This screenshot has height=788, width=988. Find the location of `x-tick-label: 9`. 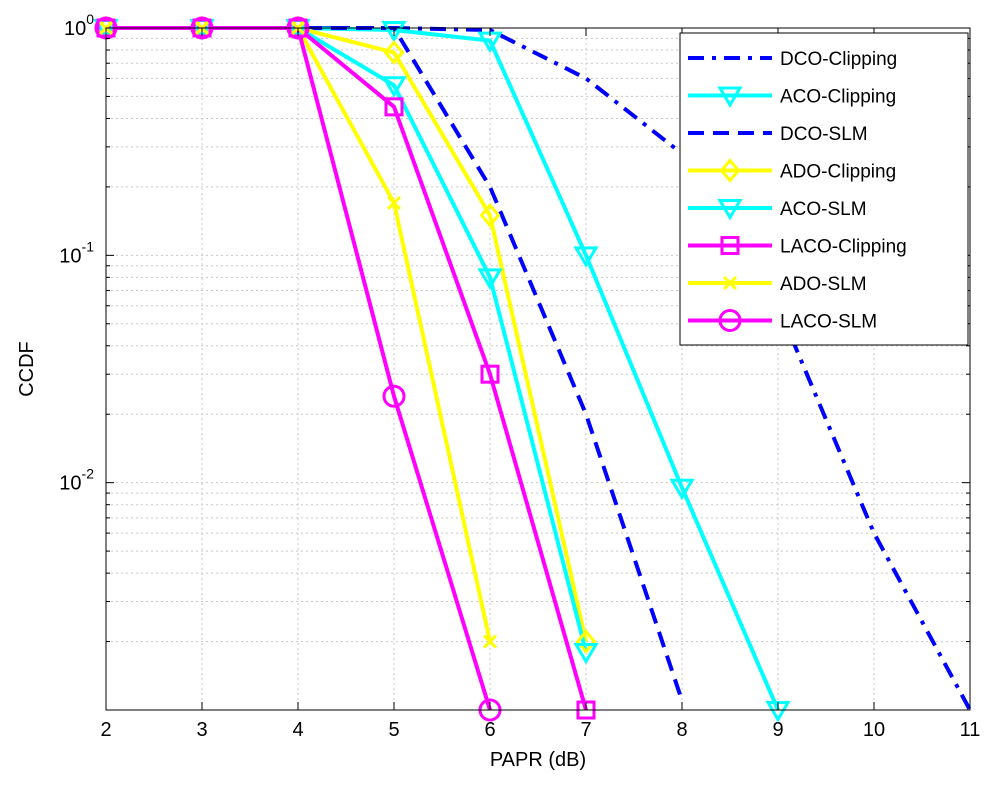

x-tick-label: 9 is located at coordinates (777, 730).